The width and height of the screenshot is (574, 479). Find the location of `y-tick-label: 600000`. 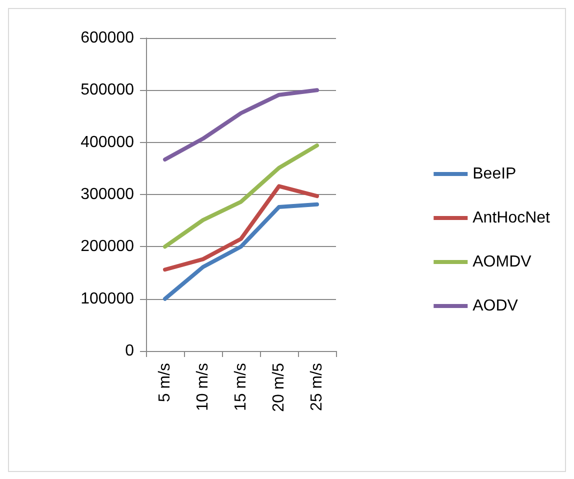

y-tick-label: 600000 is located at coordinates (107, 38).